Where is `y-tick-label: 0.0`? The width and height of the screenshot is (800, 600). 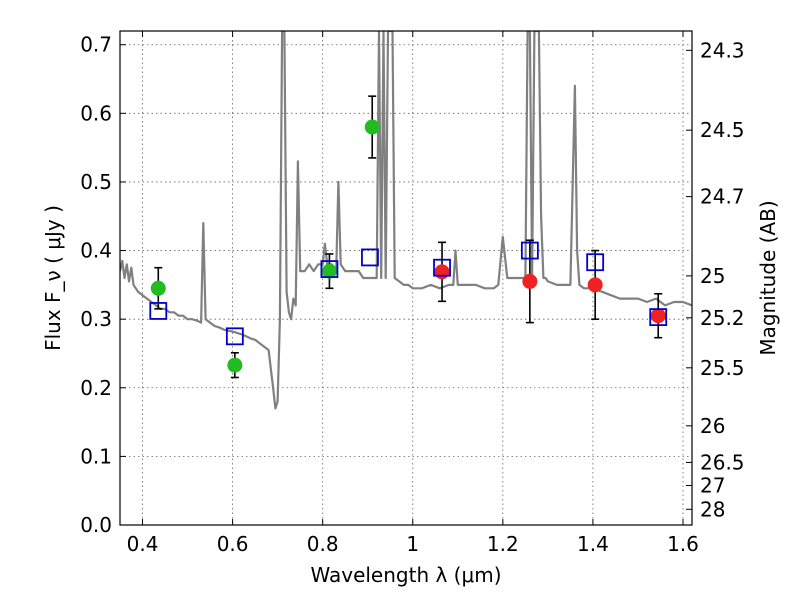
y-tick-label: 0.0 is located at coordinates (96, 525).